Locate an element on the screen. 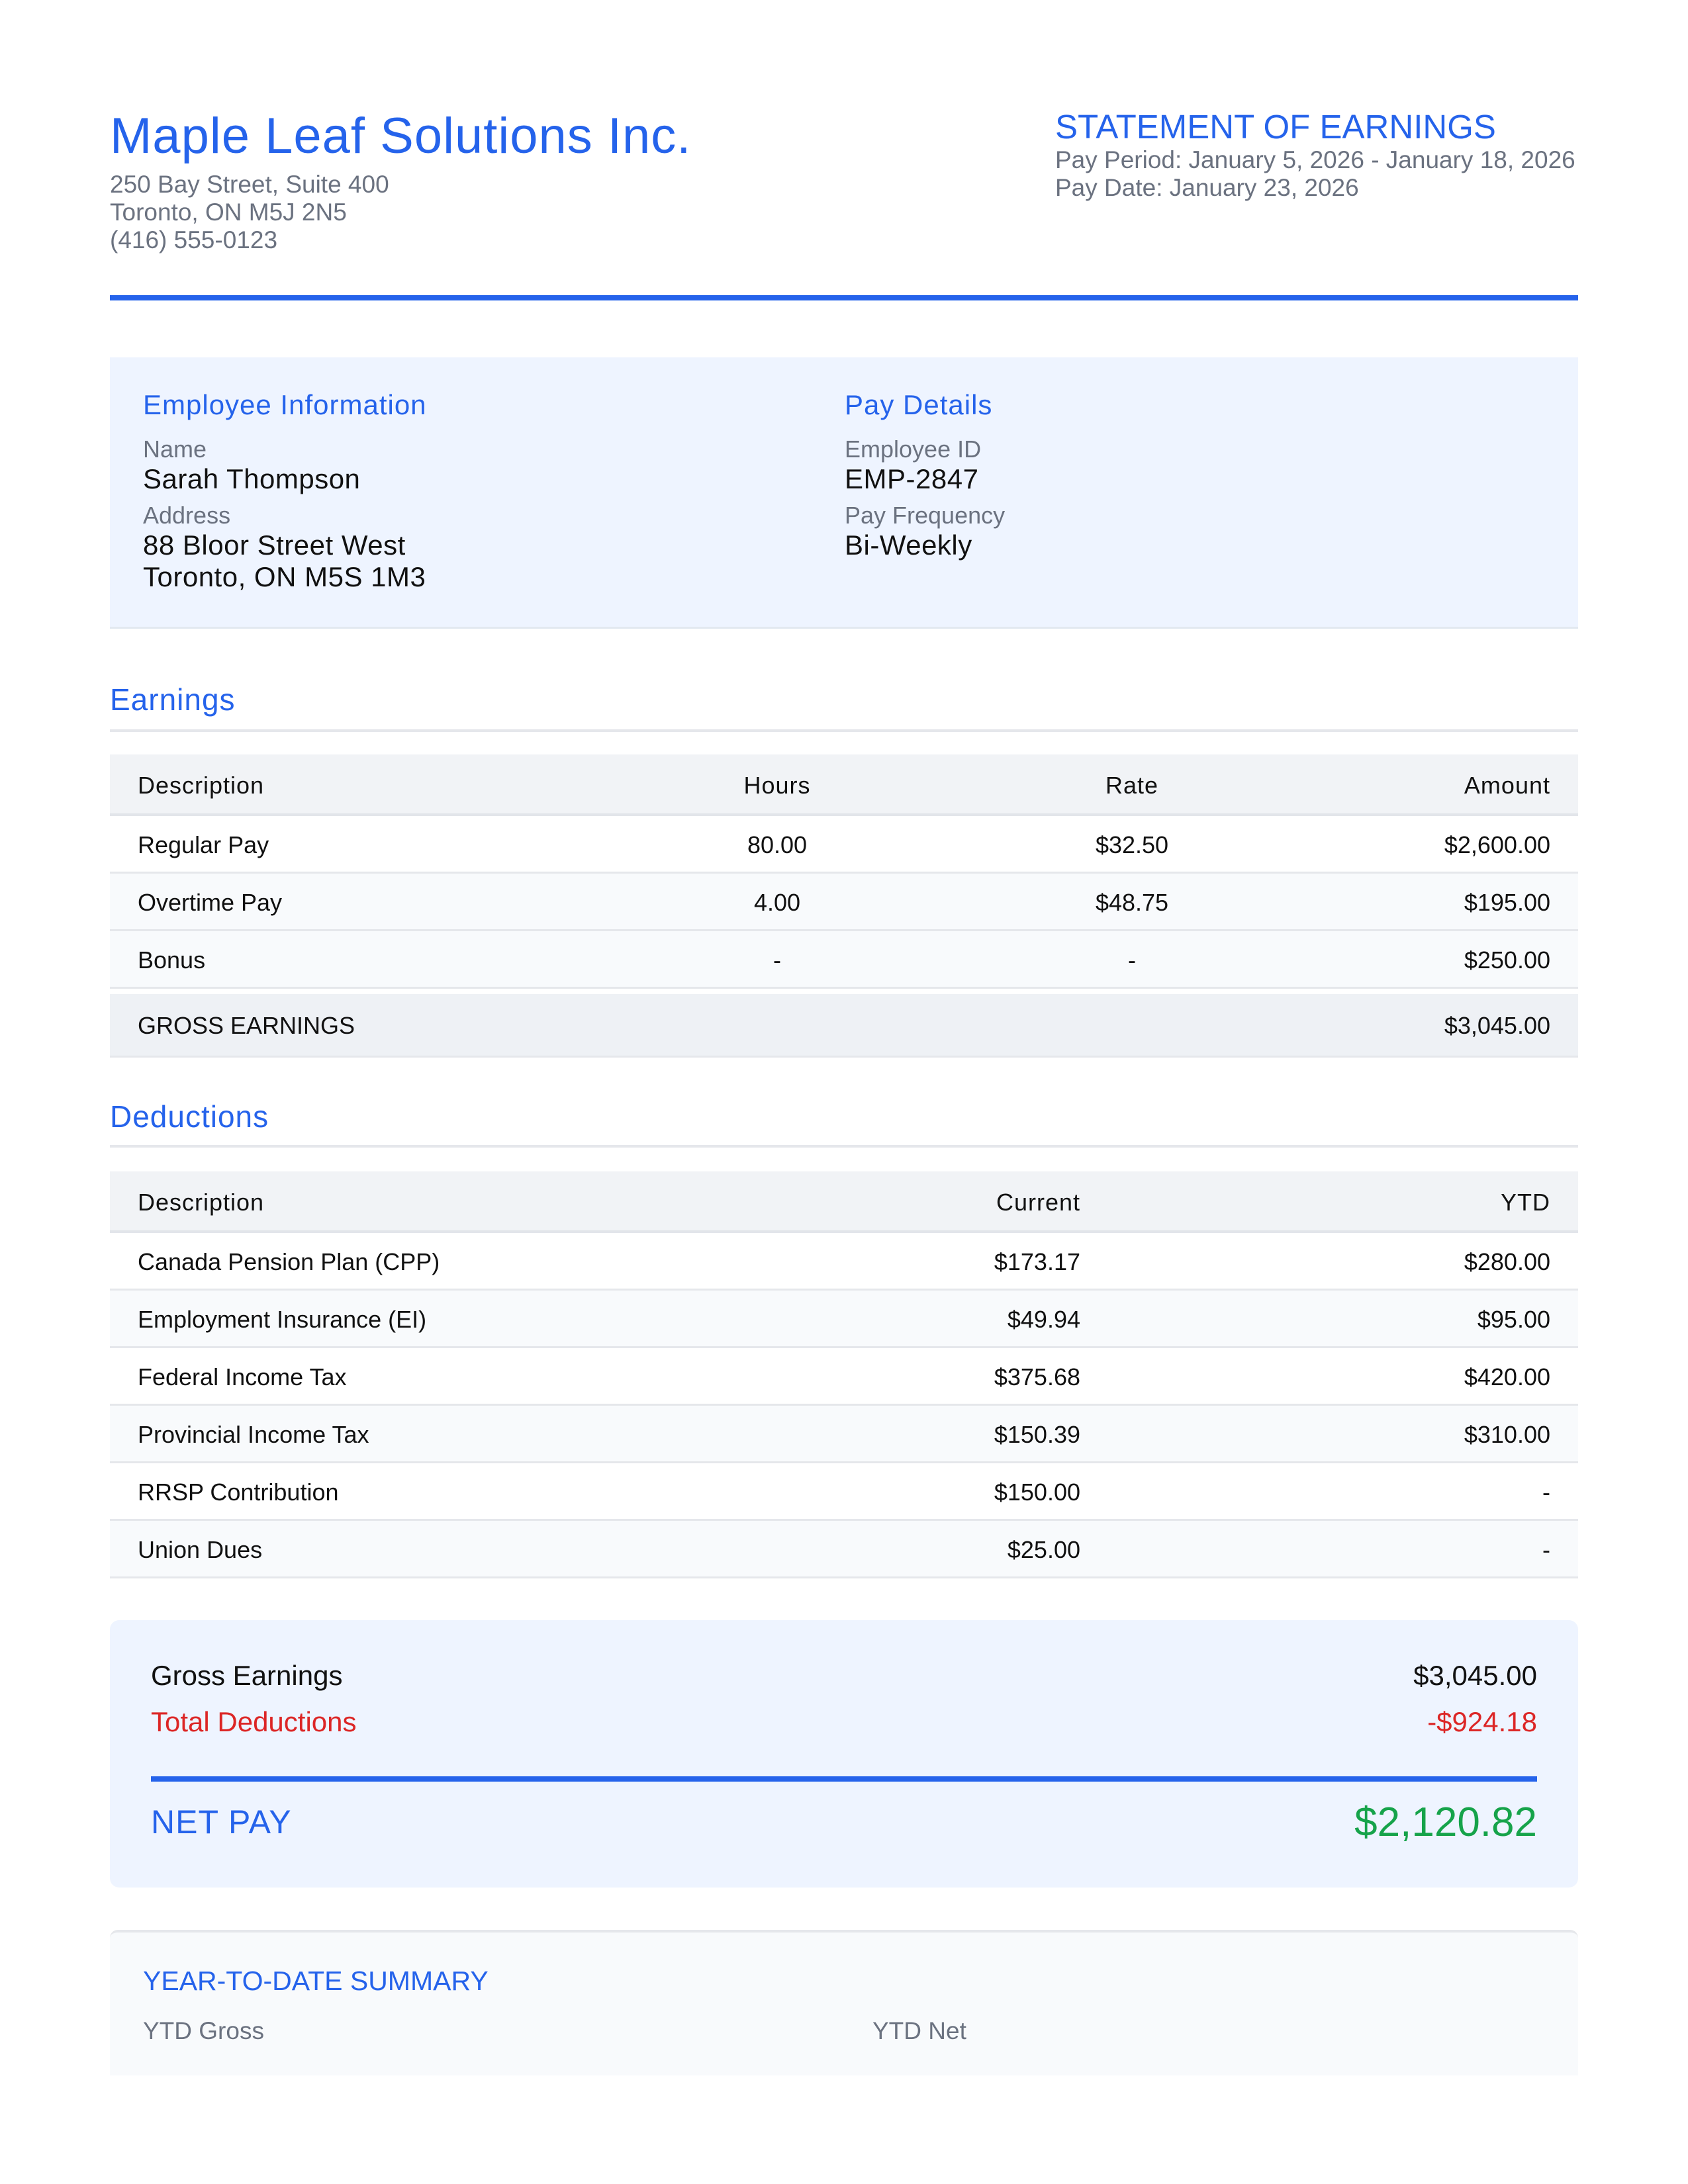 The image size is (1688, 2184). employee-id-label: Employee ID is located at coordinates (913, 449).